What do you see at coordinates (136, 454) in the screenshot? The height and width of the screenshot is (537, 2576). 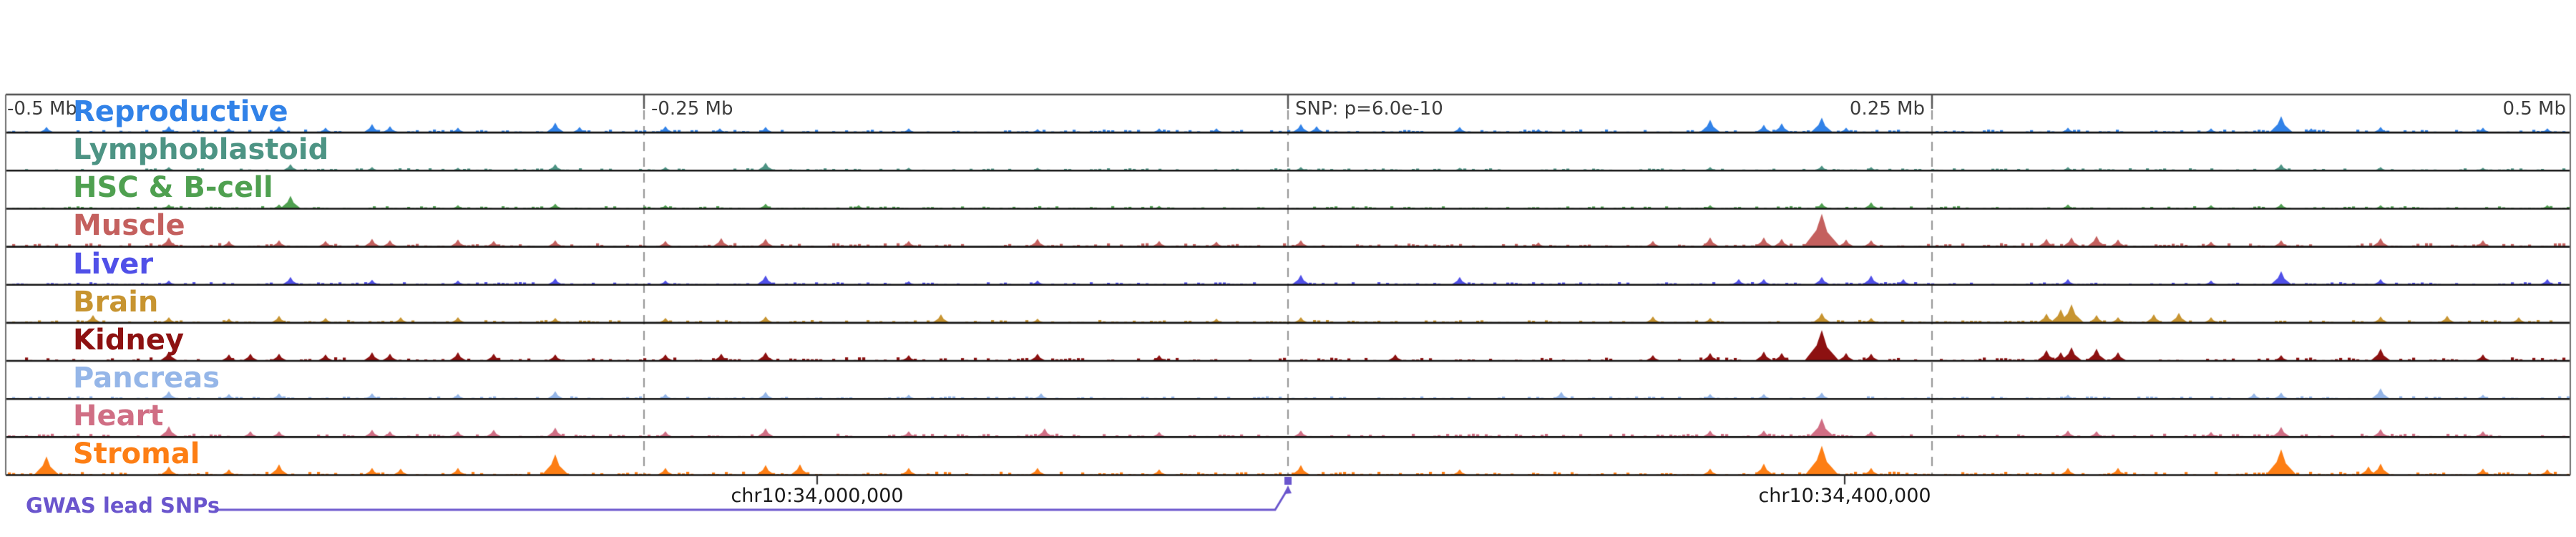 I see `track-label-stromal: Stromal` at bounding box center [136, 454].